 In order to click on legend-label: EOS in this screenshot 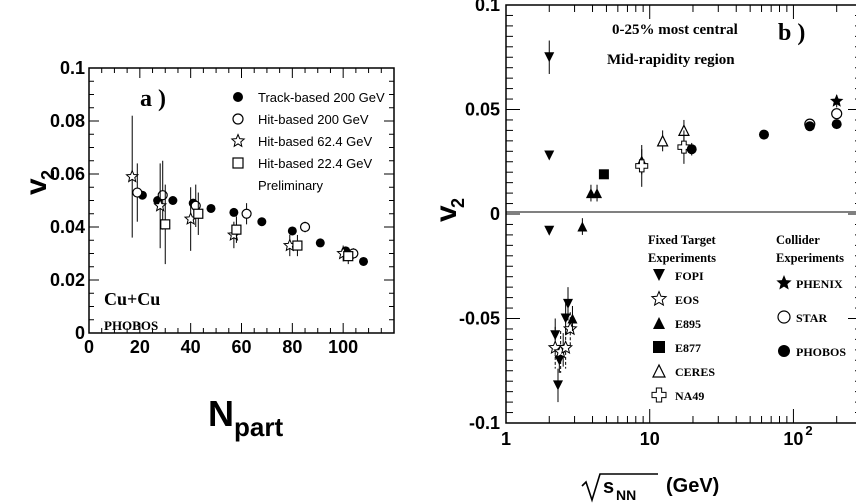, I will do `click(687, 300)`.